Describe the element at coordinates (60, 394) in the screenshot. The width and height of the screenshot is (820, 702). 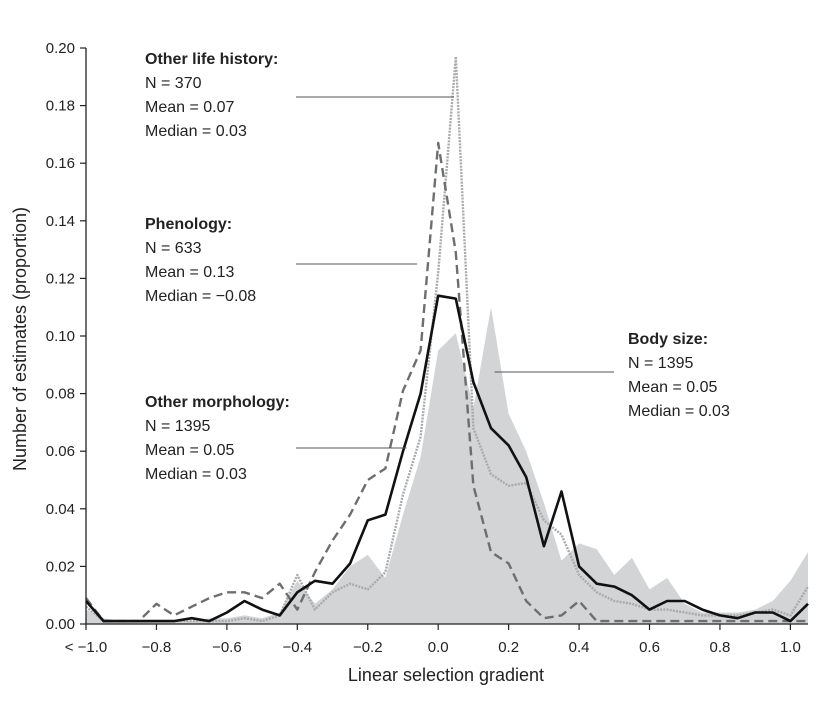
I see `y-tick-label: 0.08` at that location.